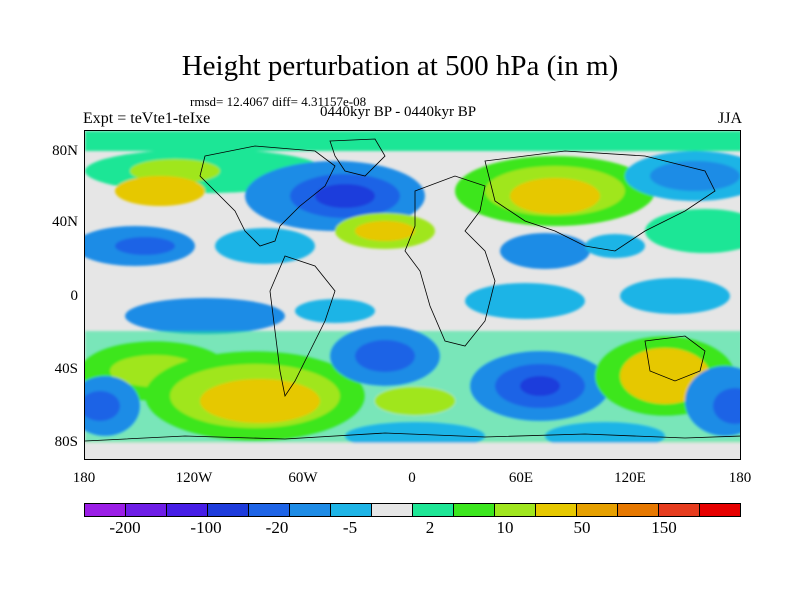  Describe the element at coordinates (350, 527) in the screenshot. I see `colorbar-label: -5` at that location.